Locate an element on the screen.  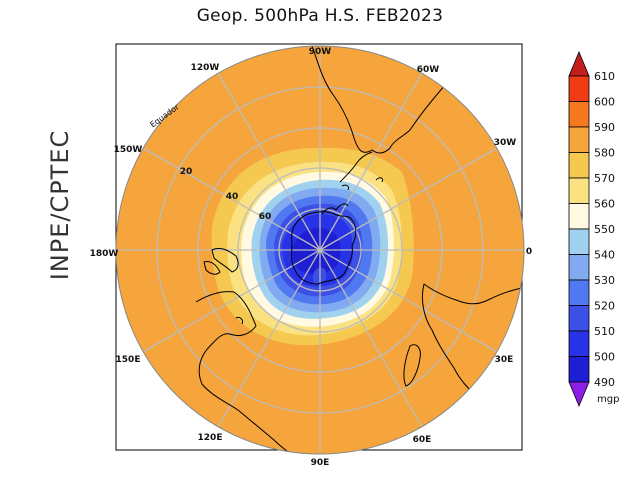
africa-coast is located at coordinates (472, 339).